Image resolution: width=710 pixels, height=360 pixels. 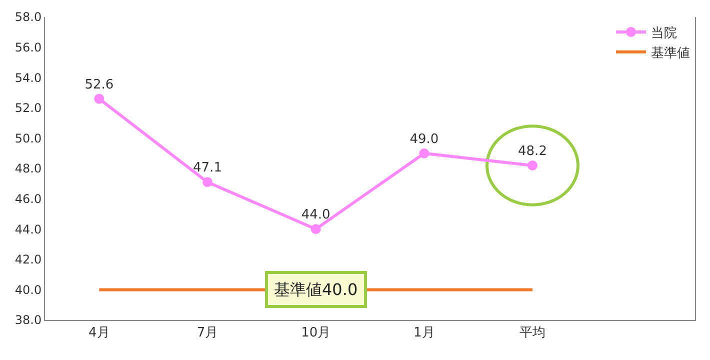 What do you see at coordinates (532, 151) in the screenshot?
I see `data-label: 48.2` at bounding box center [532, 151].